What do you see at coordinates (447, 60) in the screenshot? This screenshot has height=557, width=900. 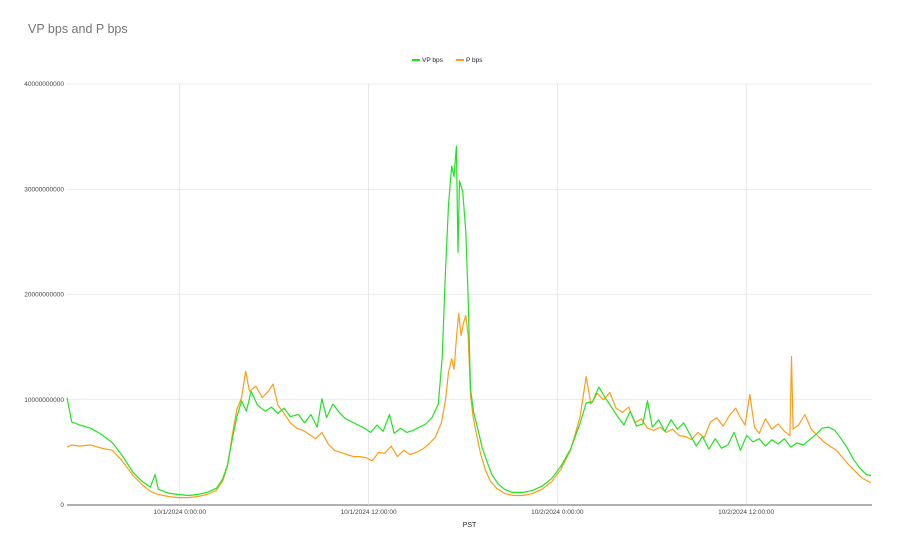 I see `legend: VP bps P bps` at bounding box center [447, 60].